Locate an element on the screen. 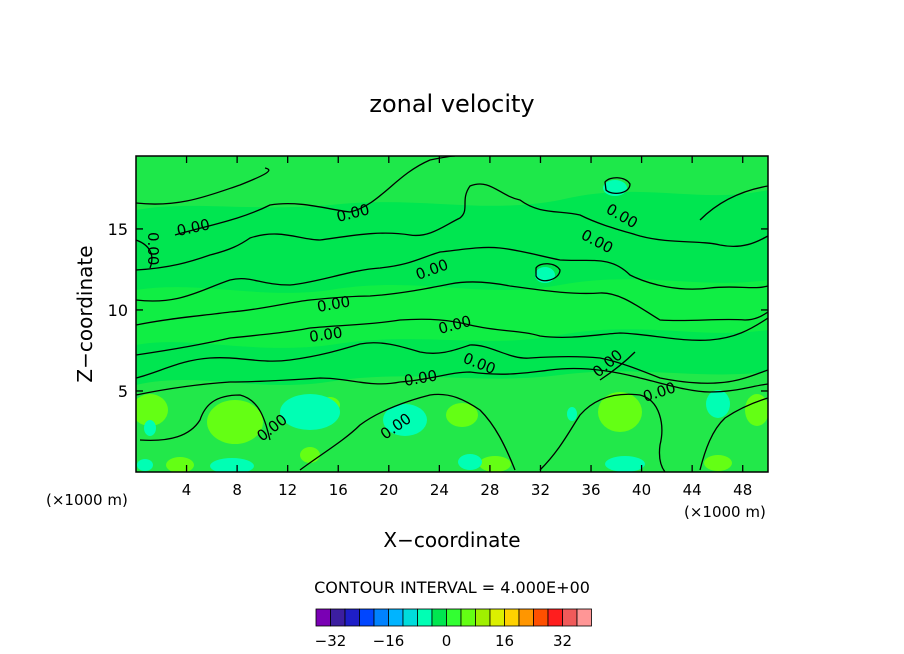 This screenshot has height=654, width=904. y-axis-label: Z−coordinate is located at coordinates (85, 313).